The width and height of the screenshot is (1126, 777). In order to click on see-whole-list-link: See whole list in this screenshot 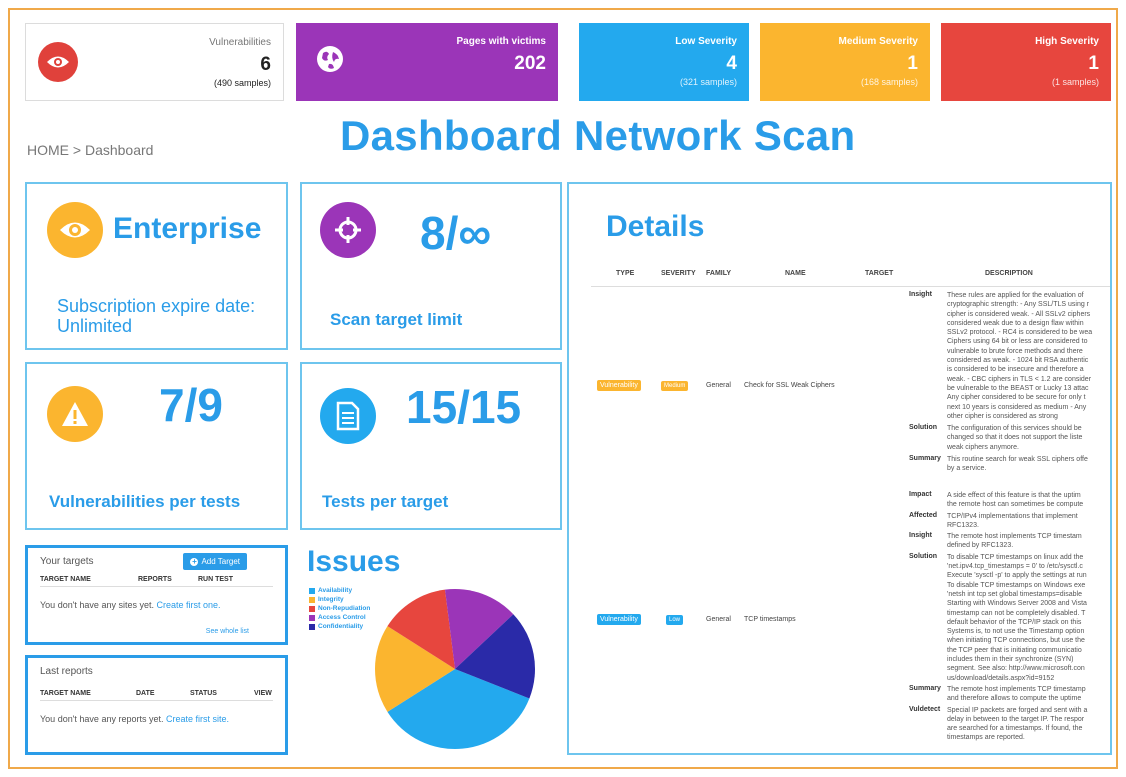, I will do `click(227, 631)`.